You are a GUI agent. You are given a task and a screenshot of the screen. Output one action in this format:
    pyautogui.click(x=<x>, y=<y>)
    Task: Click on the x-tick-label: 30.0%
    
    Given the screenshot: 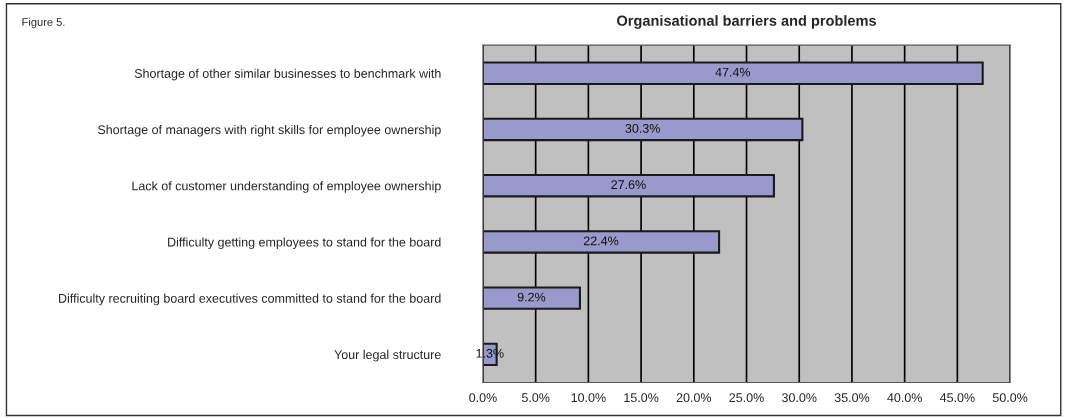 What is the action you would take?
    pyautogui.click(x=799, y=398)
    